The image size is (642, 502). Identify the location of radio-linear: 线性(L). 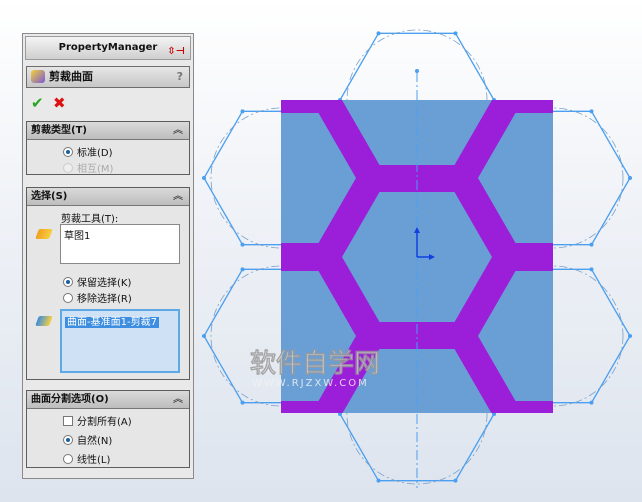
(86, 458).